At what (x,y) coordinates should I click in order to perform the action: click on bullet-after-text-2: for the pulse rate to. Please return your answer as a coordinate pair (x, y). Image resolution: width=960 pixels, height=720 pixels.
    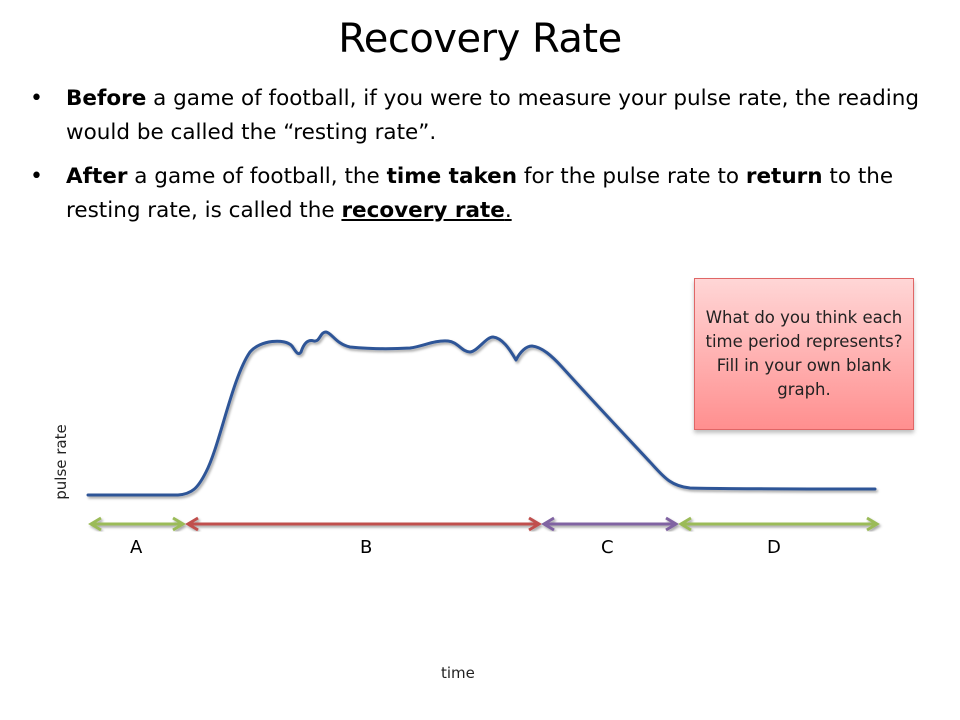
    Looking at the image, I should click on (631, 176).